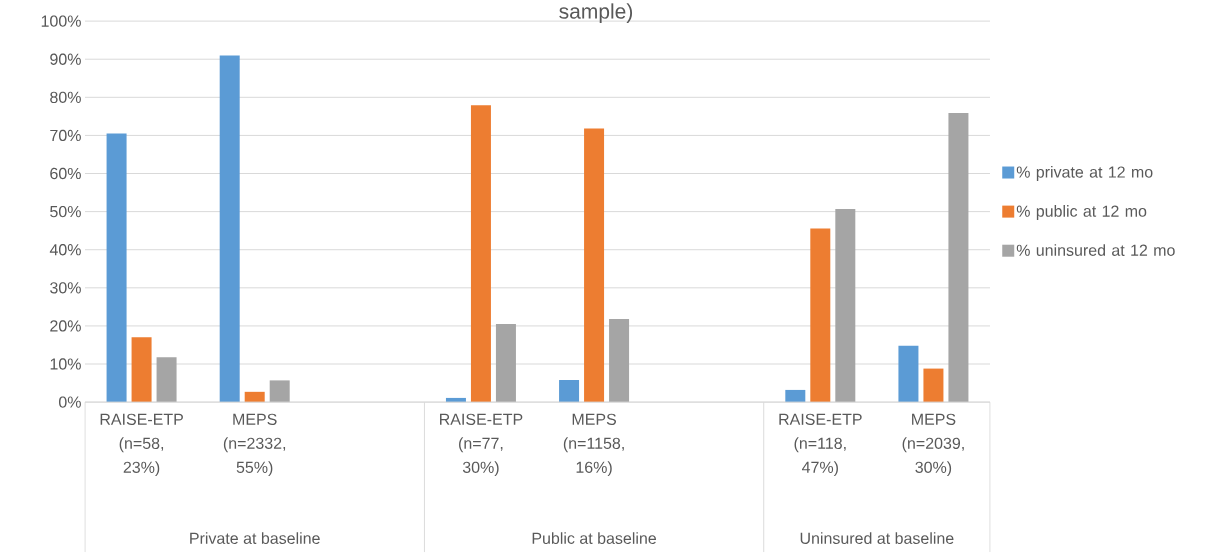  I want to click on x-tick-label: RAISE-ETP (n=58, 23%), so click(141, 445).